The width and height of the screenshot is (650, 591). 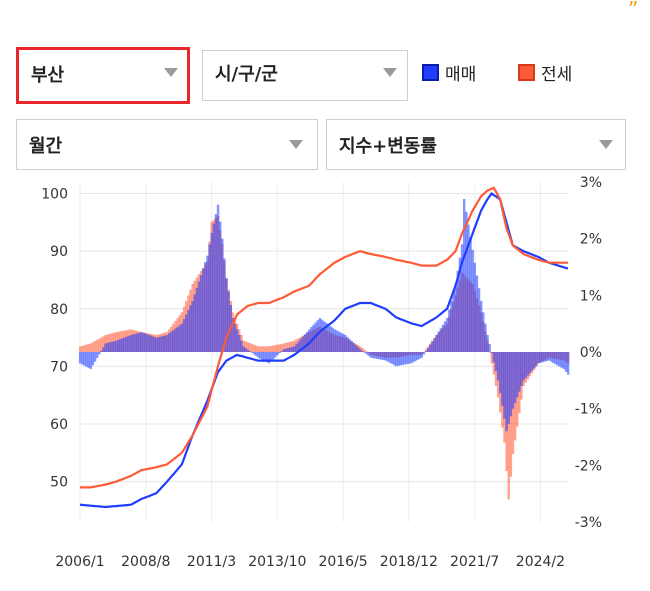 What do you see at coordinates (246, 74) in the screenshot?
I see `district-select-value: 시/구/군` at bounding box center [246, 74].